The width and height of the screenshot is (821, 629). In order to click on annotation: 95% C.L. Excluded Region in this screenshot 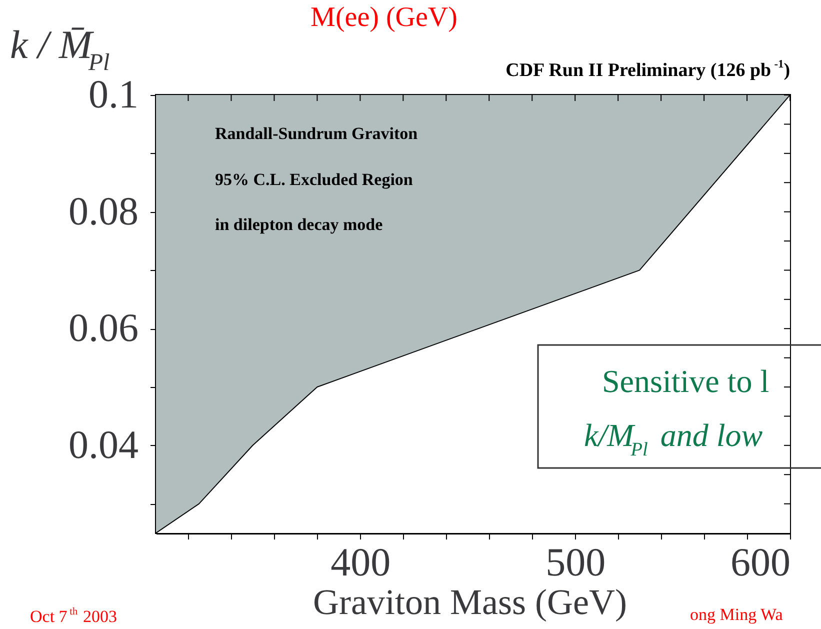, I will do `click(314, 179)`.